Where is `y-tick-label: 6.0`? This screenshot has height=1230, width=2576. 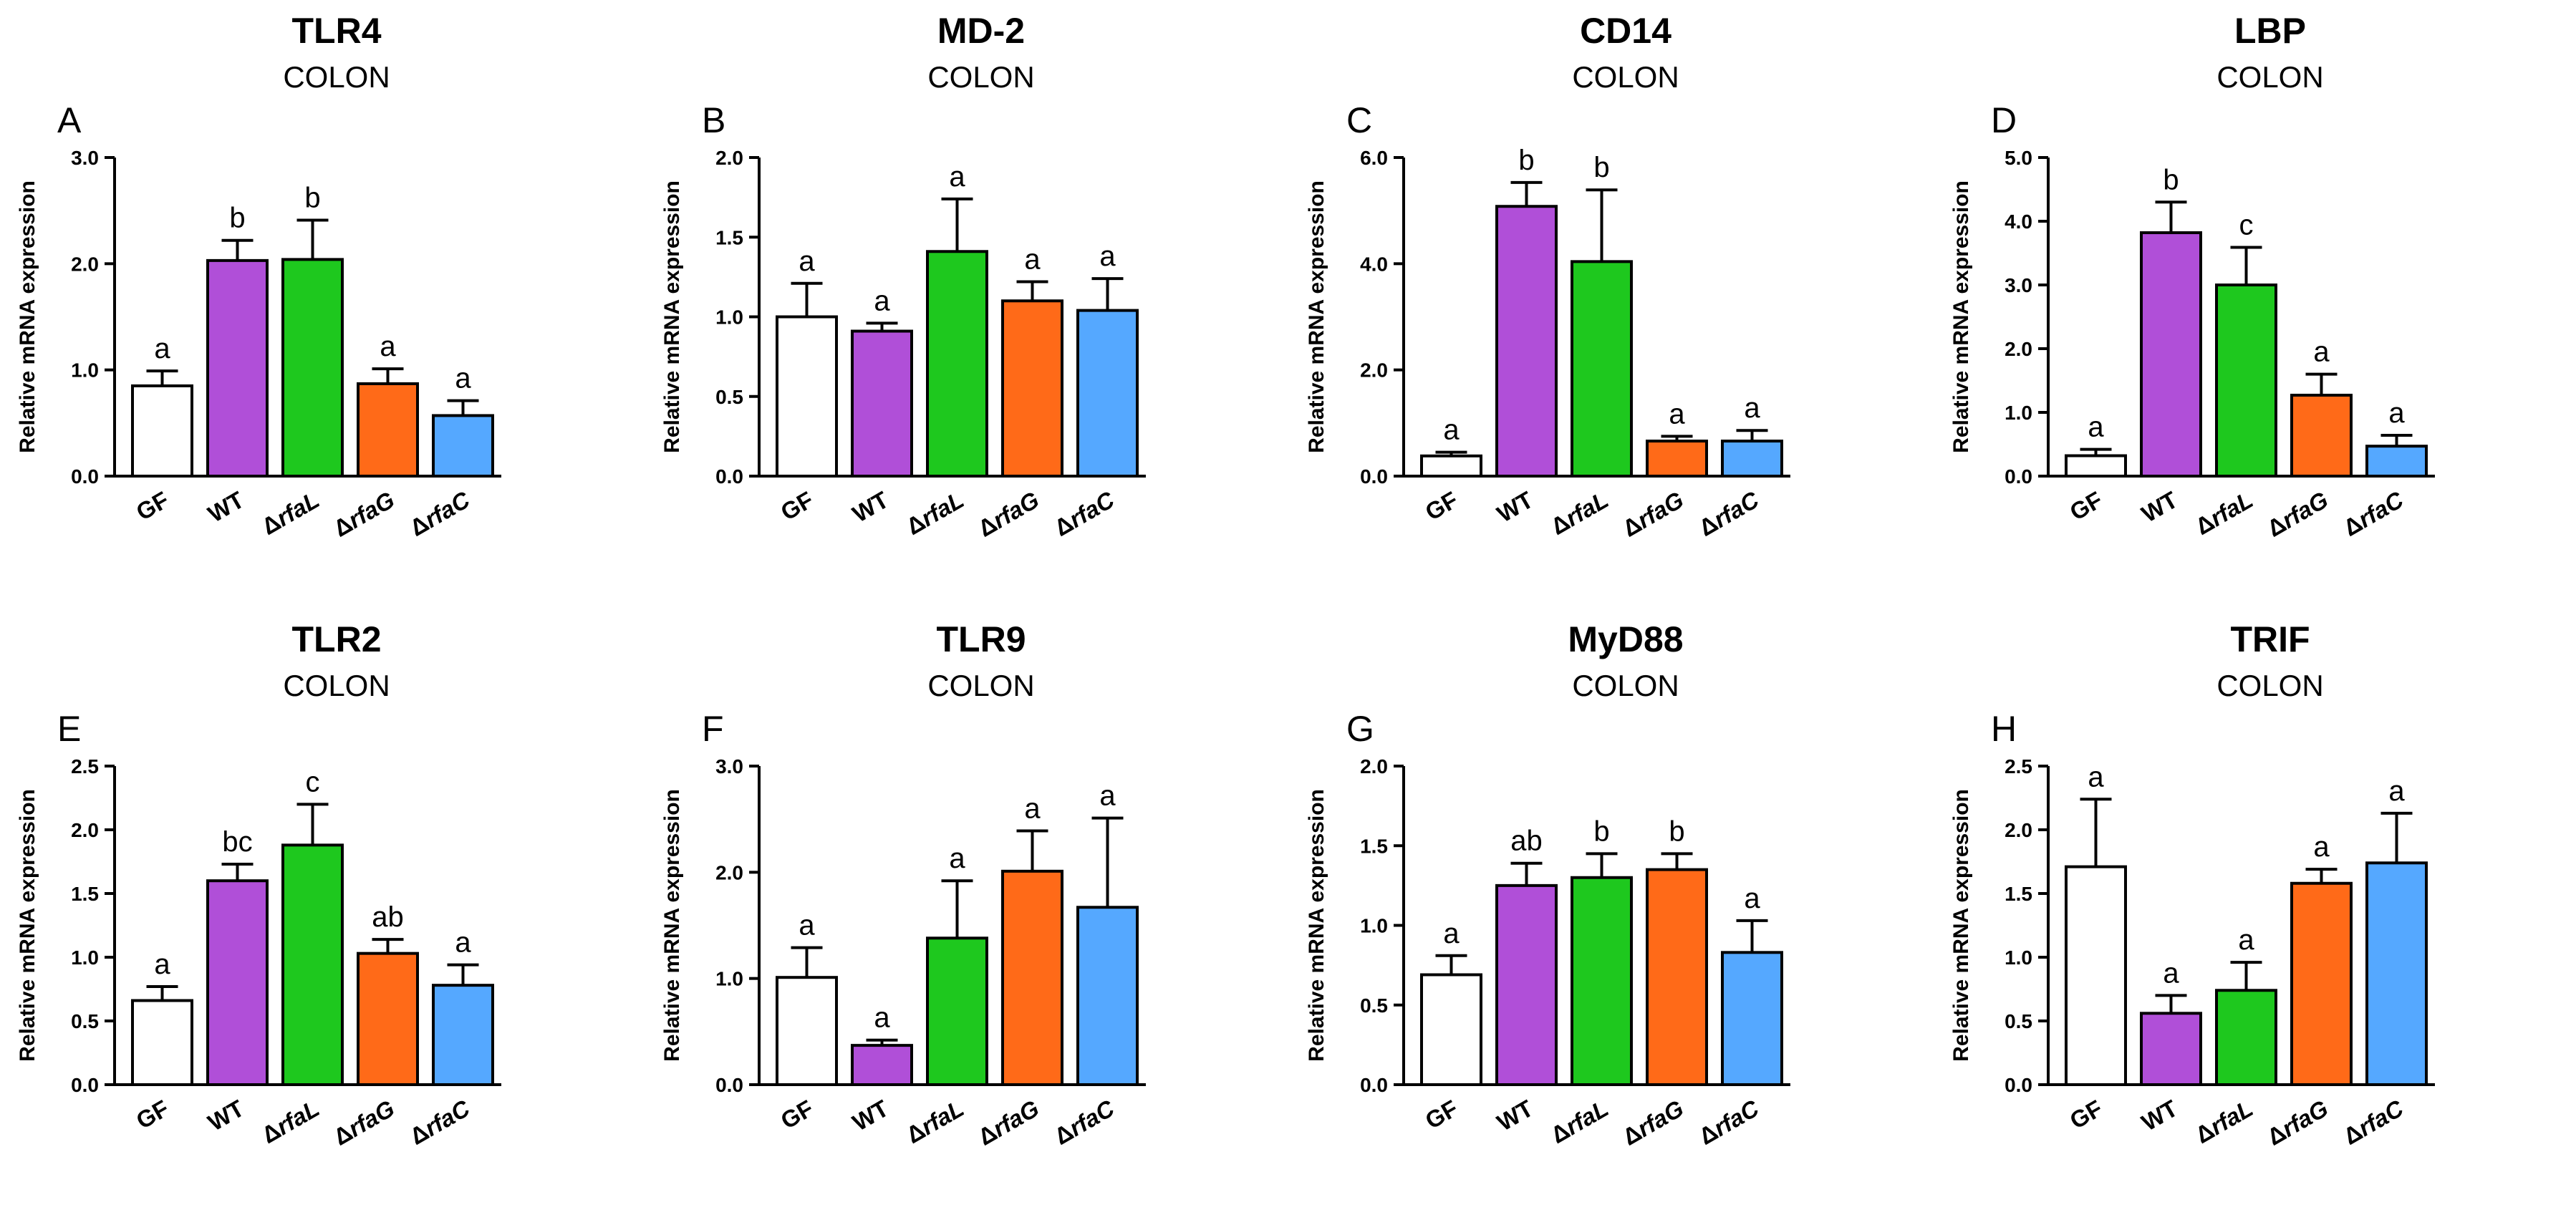 y-tick-label: 6.0 is located at coordinates (1374, 158).